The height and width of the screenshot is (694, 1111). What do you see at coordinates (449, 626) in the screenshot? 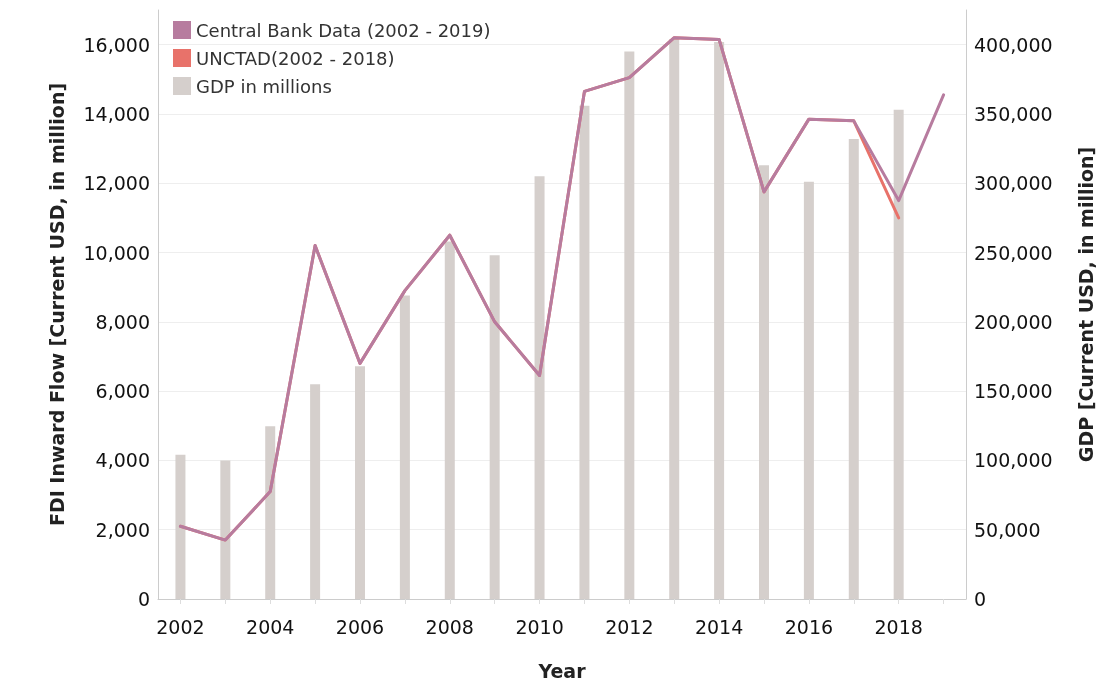
I see `x-tick-label: 2008` at bounding box center [449, 626].